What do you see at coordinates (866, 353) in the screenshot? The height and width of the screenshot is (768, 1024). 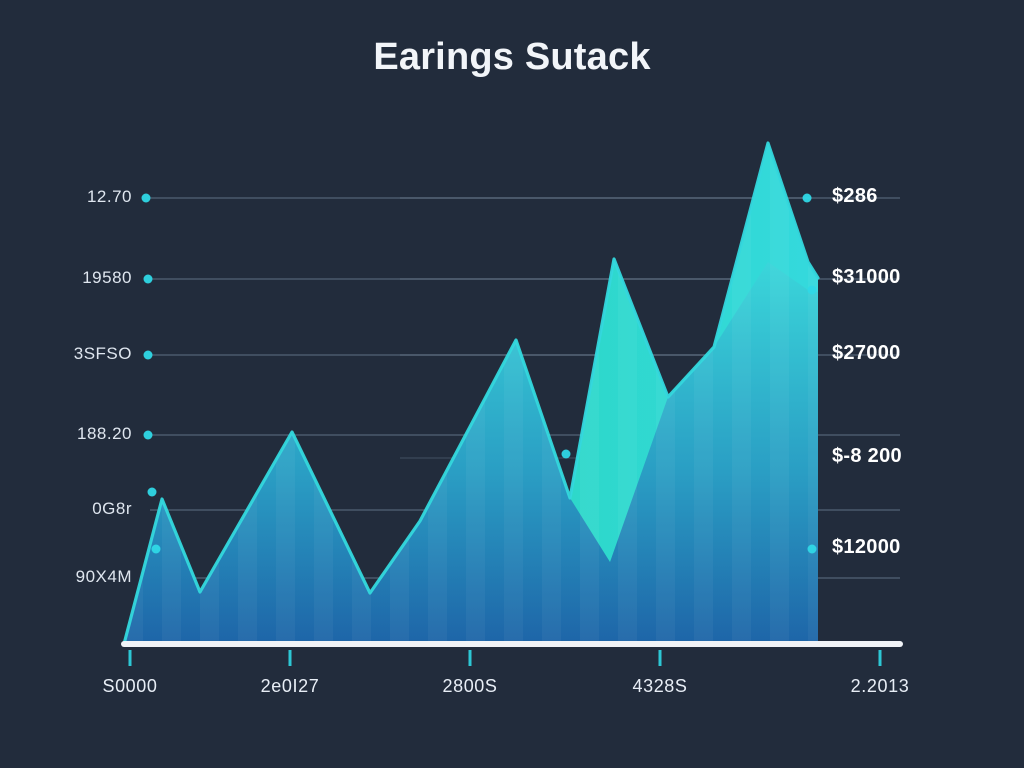 I see `y-axis-right-tick-label: $27000` at bounding box center [866, 353].